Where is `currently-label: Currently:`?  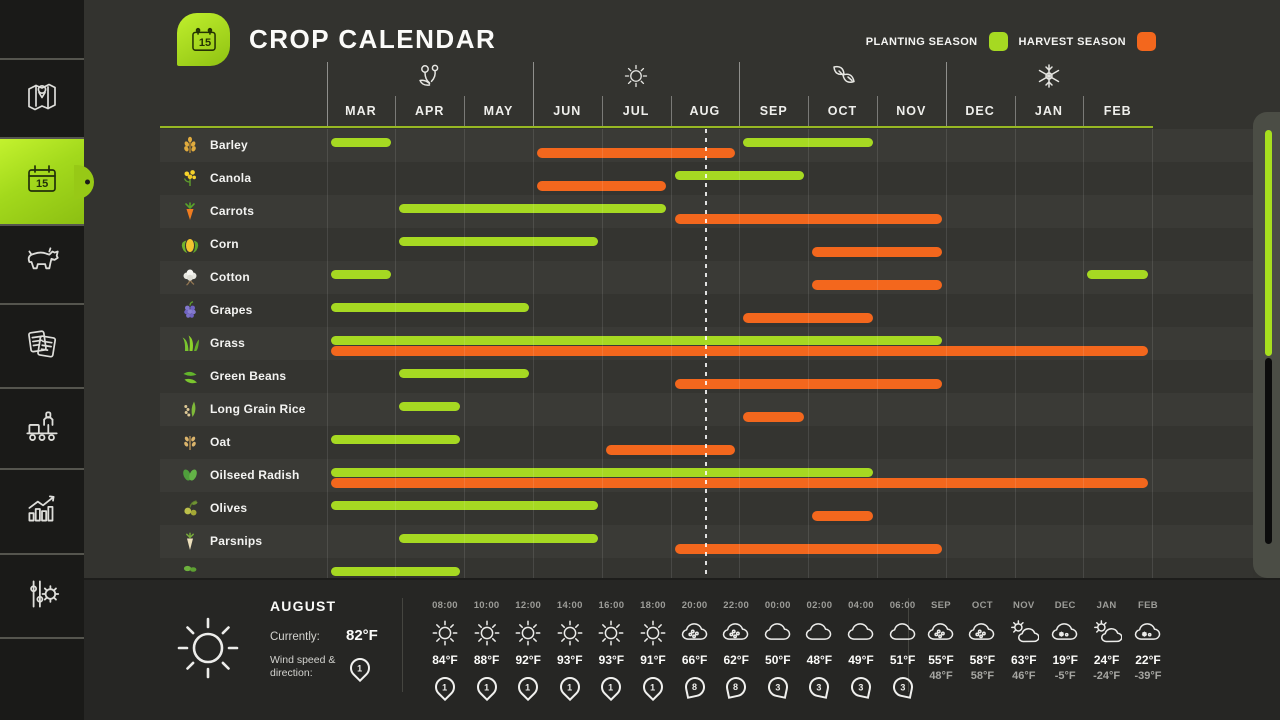
currently-label: Currently: is located at coordinates (295, 637).